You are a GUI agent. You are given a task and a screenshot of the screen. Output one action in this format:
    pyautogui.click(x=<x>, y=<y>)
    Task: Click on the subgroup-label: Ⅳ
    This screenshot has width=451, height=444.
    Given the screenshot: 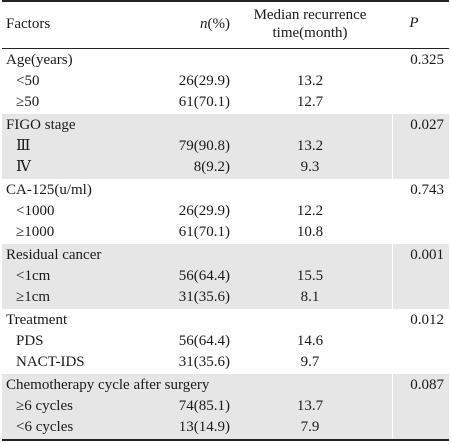 What is the action you would take?
    pyautogui.click(x=23, y=167)
    